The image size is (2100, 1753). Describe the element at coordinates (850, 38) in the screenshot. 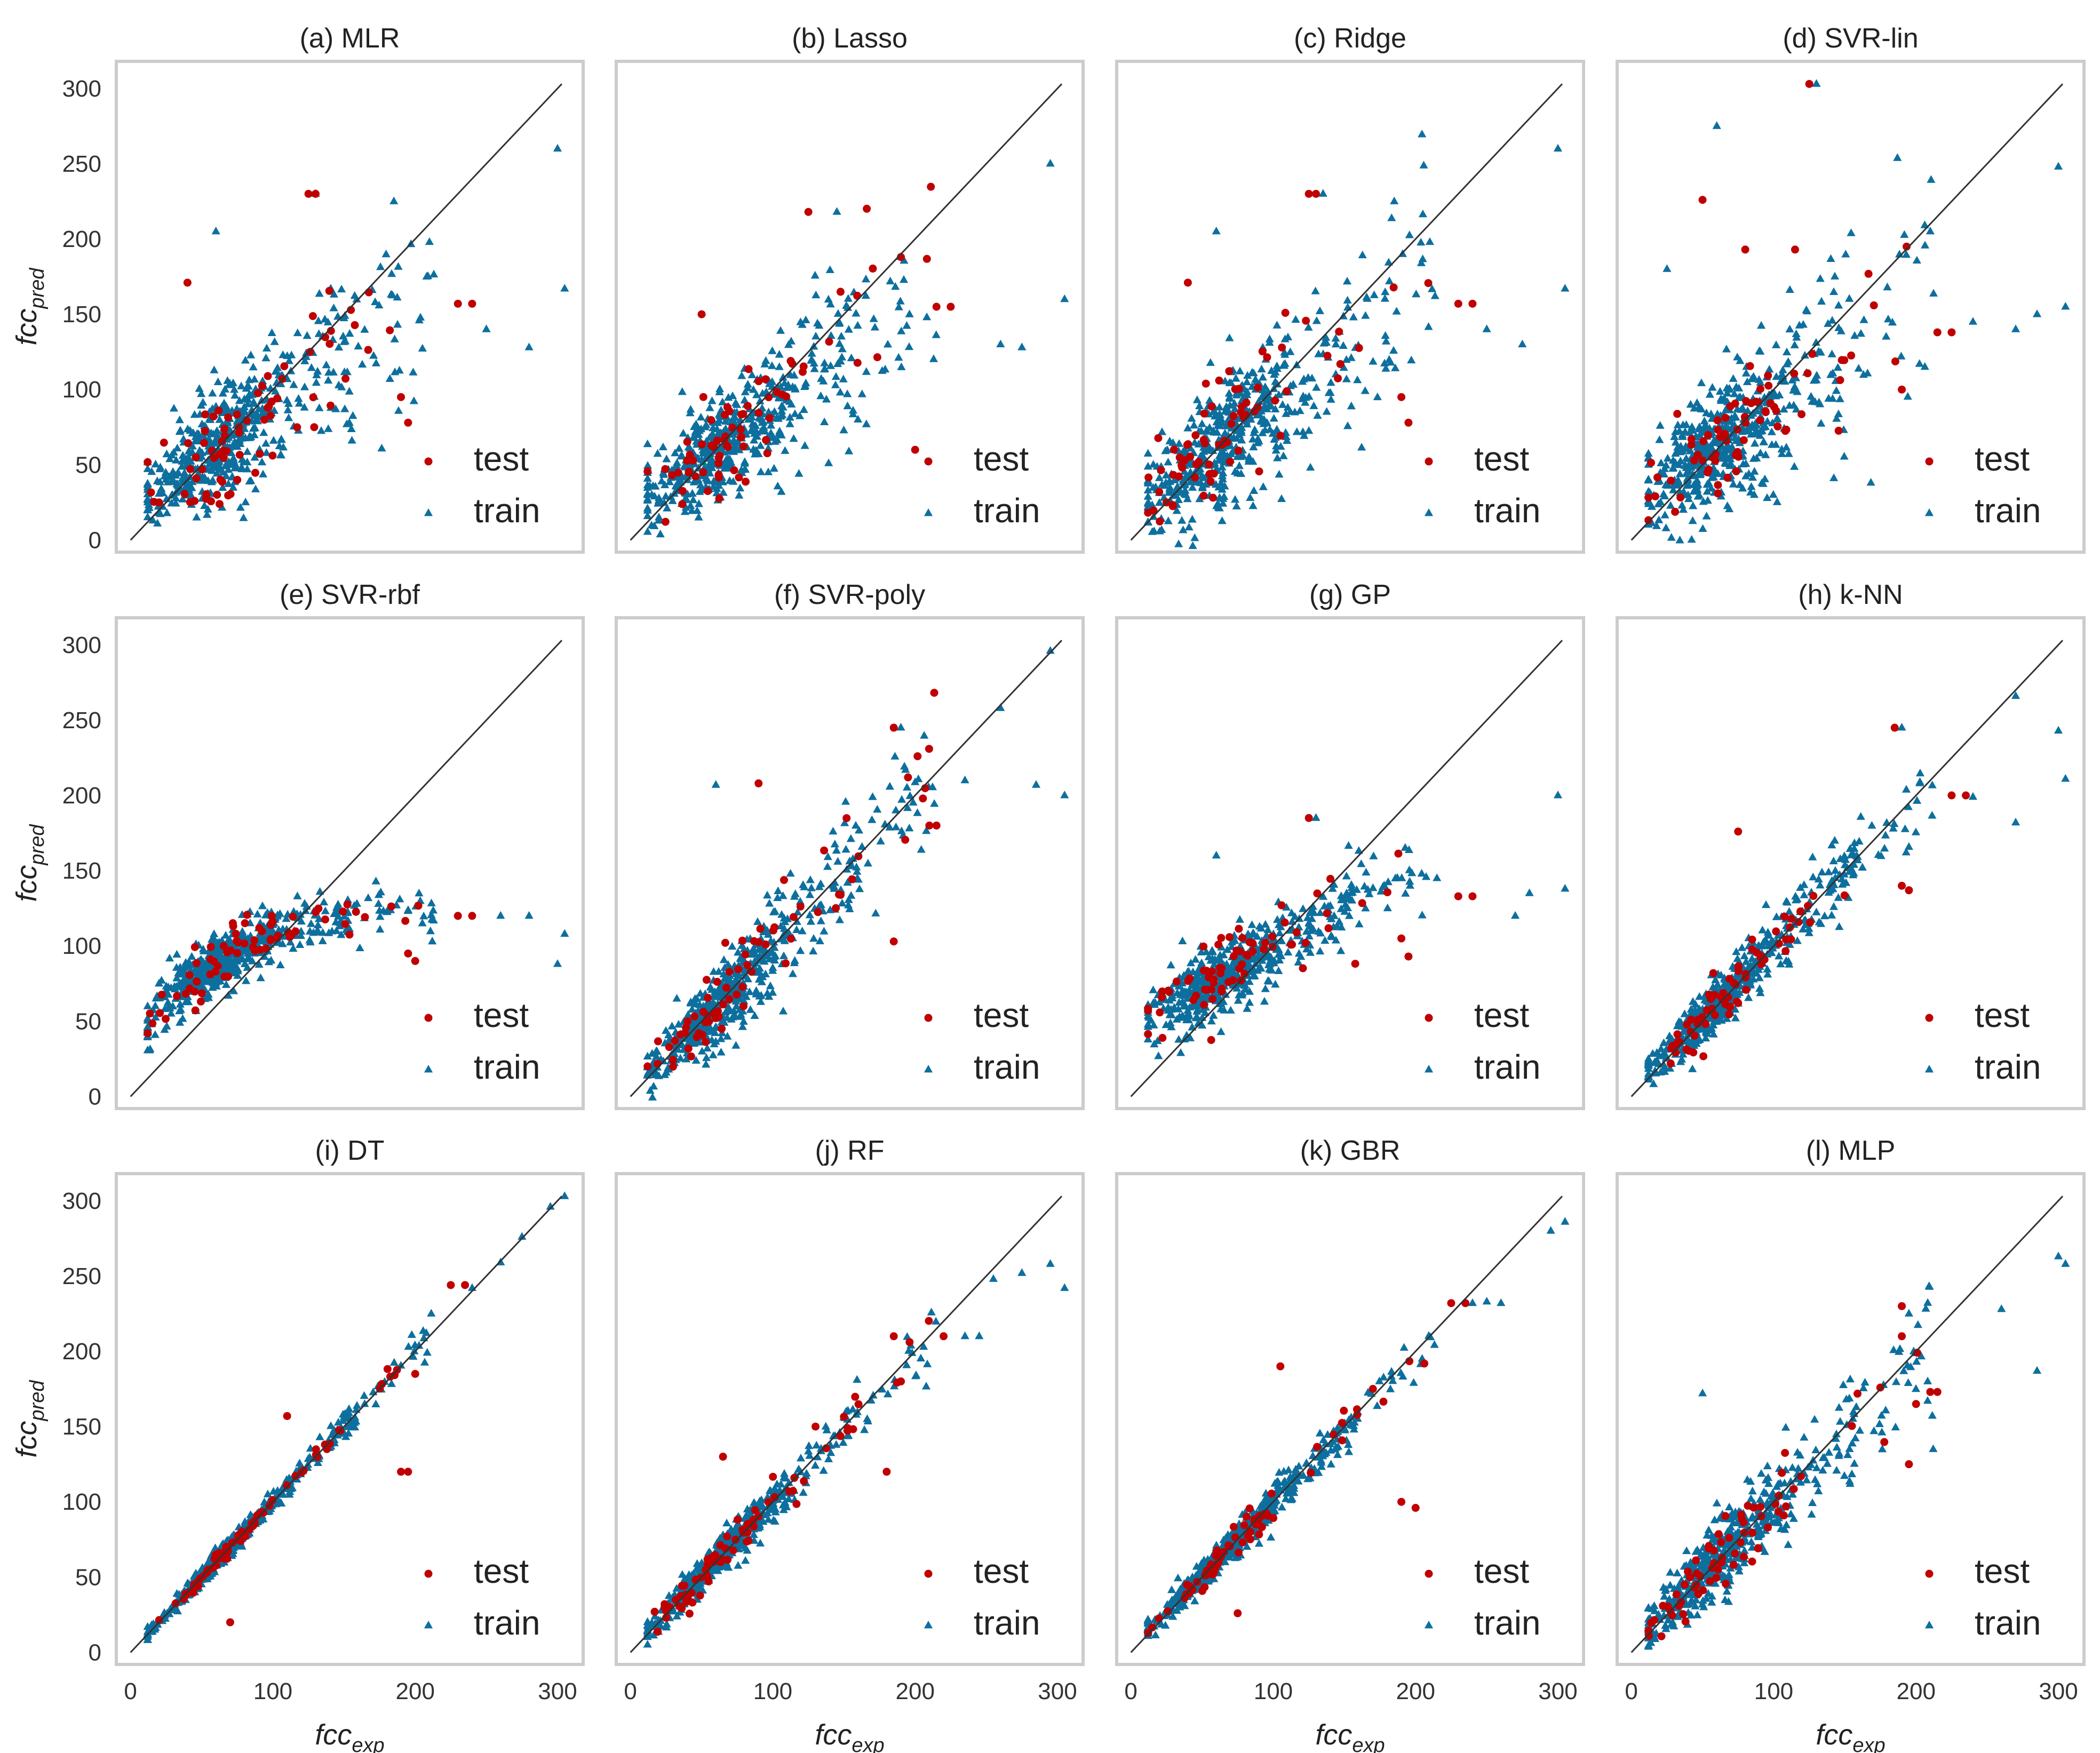

I see `panel-title: (b) Lasso` at that location.